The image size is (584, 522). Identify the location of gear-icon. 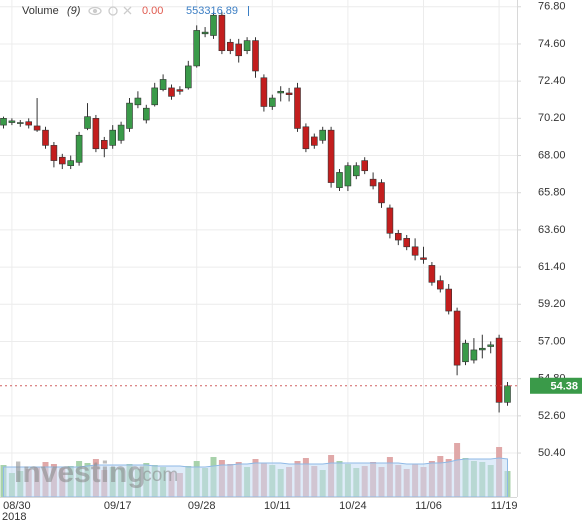
(113, 11).